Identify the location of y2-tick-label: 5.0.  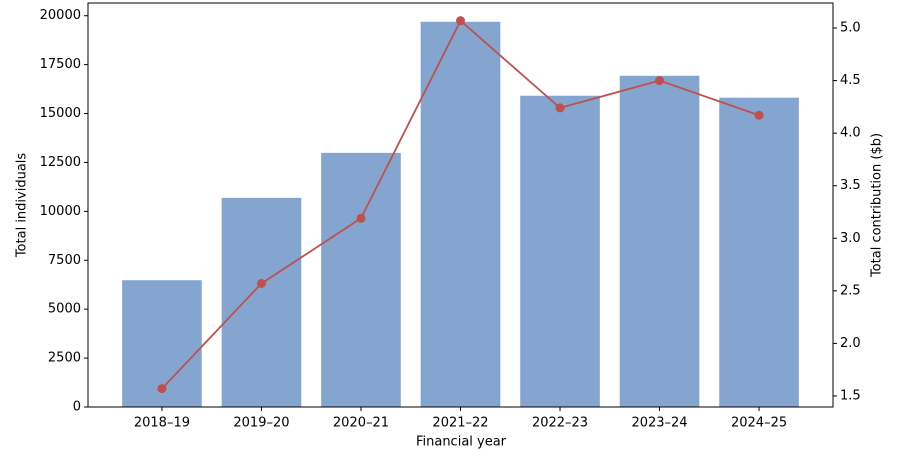
(850, 28).